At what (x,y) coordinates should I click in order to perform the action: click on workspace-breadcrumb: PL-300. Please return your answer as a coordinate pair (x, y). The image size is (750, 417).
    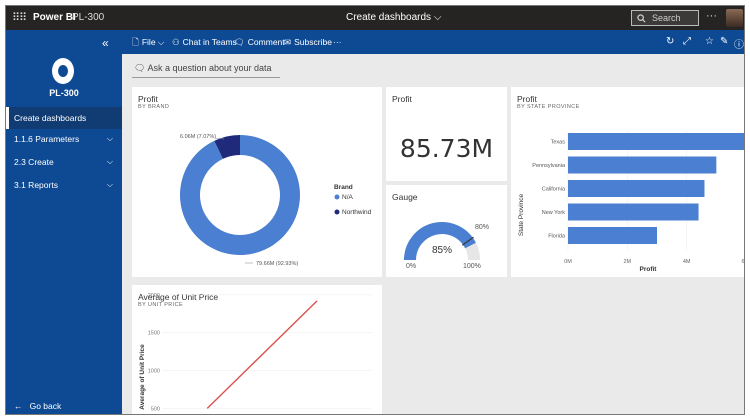
    Looking at the image, I should click on (88, 17).